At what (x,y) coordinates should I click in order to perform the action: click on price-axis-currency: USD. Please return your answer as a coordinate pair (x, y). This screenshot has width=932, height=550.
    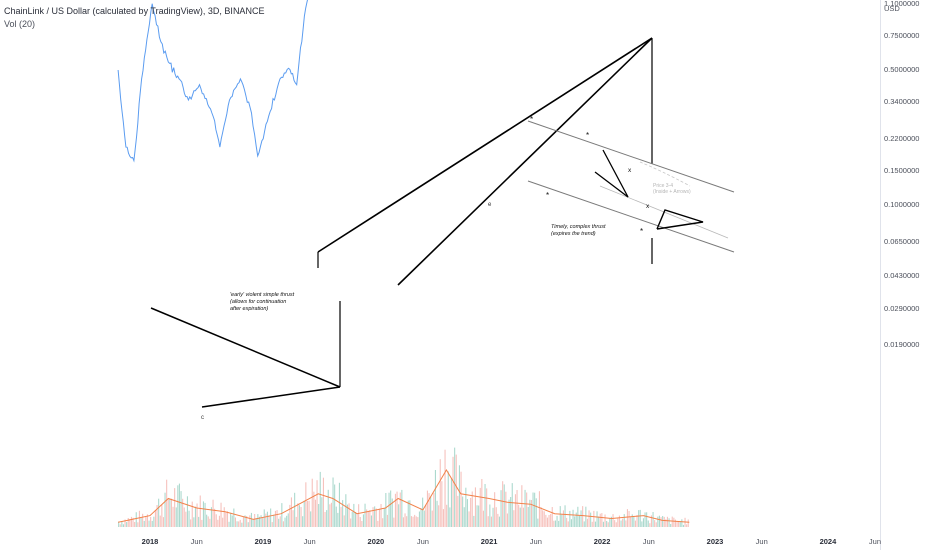
    Looking at the image, I should click on (892, 8).